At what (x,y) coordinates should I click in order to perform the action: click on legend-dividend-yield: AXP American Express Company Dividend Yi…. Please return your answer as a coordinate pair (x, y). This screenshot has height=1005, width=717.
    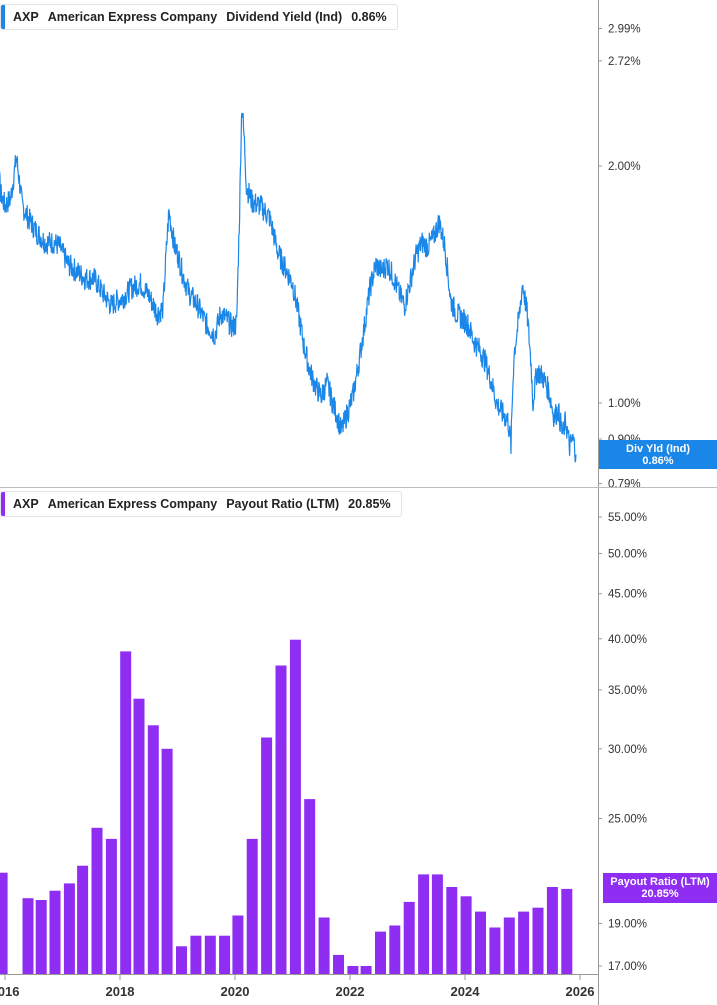
    Looking at the image, I should click on (199, 17).